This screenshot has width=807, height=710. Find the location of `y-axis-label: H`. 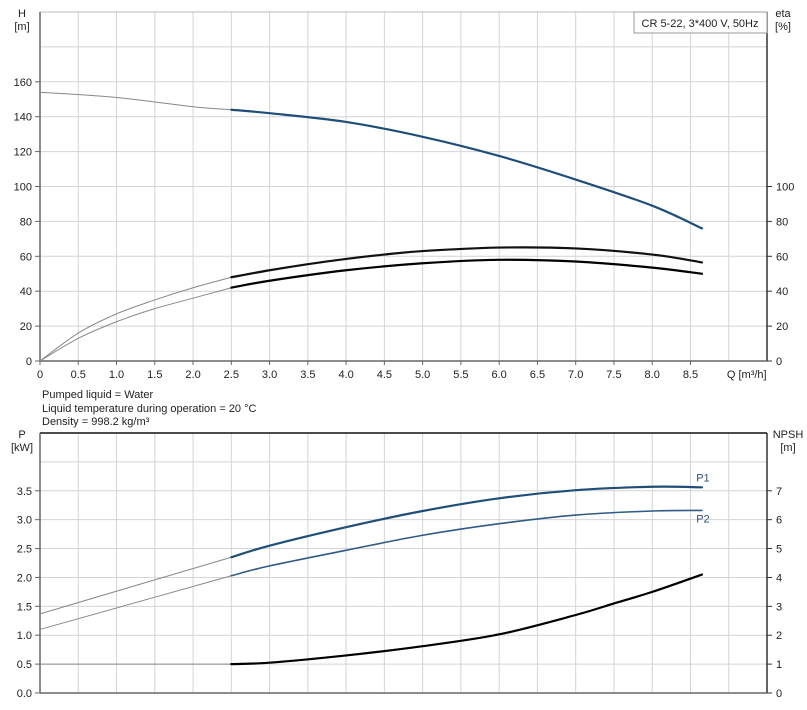

y-axis-label: H is located at coordinates (22, 14).